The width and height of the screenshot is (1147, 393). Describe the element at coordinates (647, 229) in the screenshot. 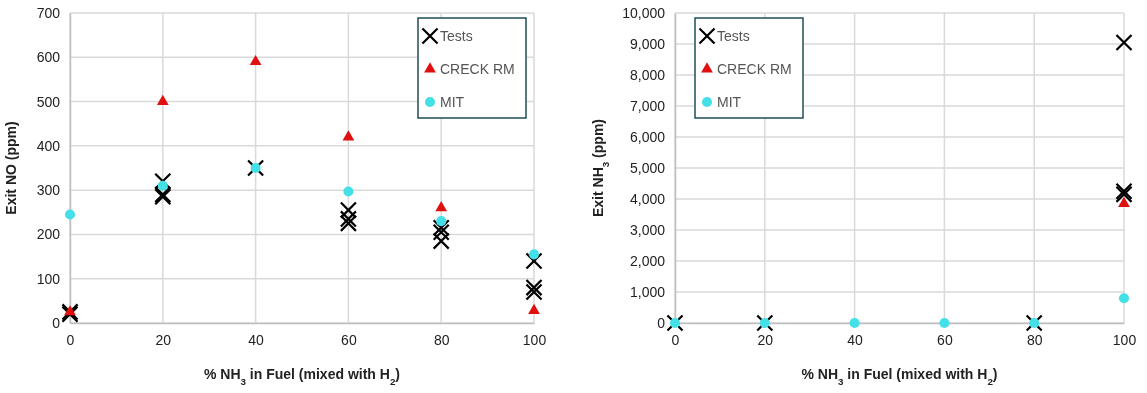

I see `y-tick-label: 3,000` at that location.